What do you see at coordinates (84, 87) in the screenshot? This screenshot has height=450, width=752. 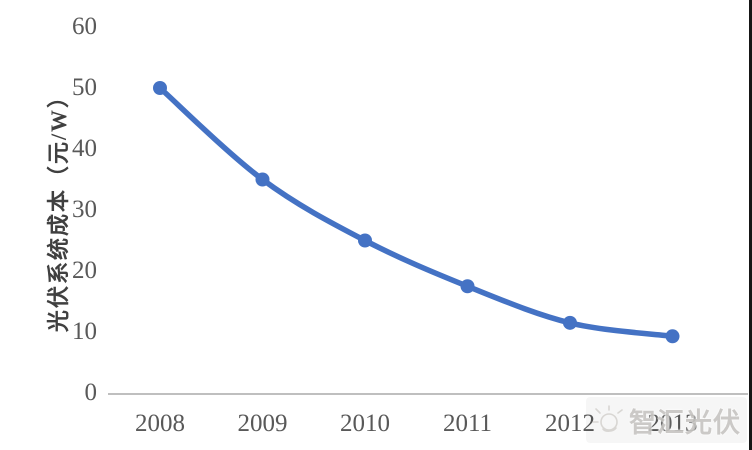 I see `y-tick-label: 50` at bounding box center [84, 87].